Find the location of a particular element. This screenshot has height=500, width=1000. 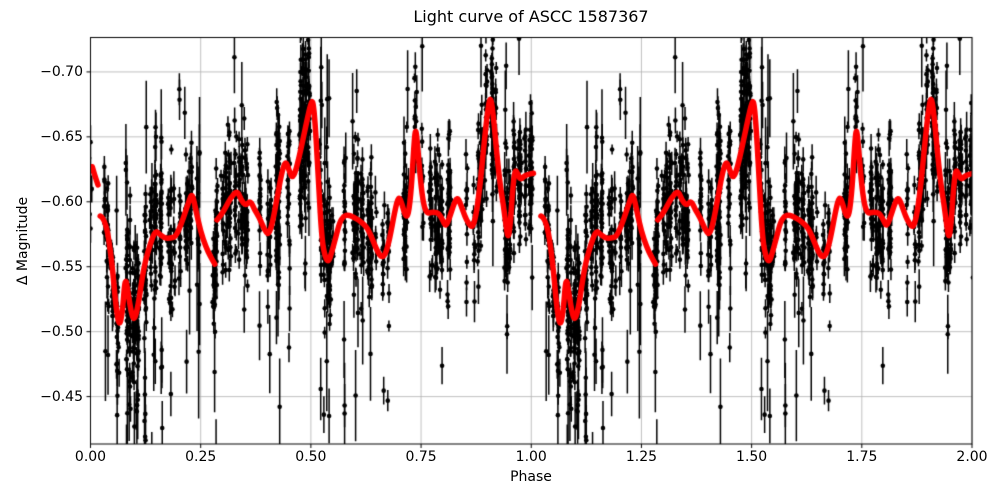

x-tick-label: 1.25 is located at coordinates (641, 457).